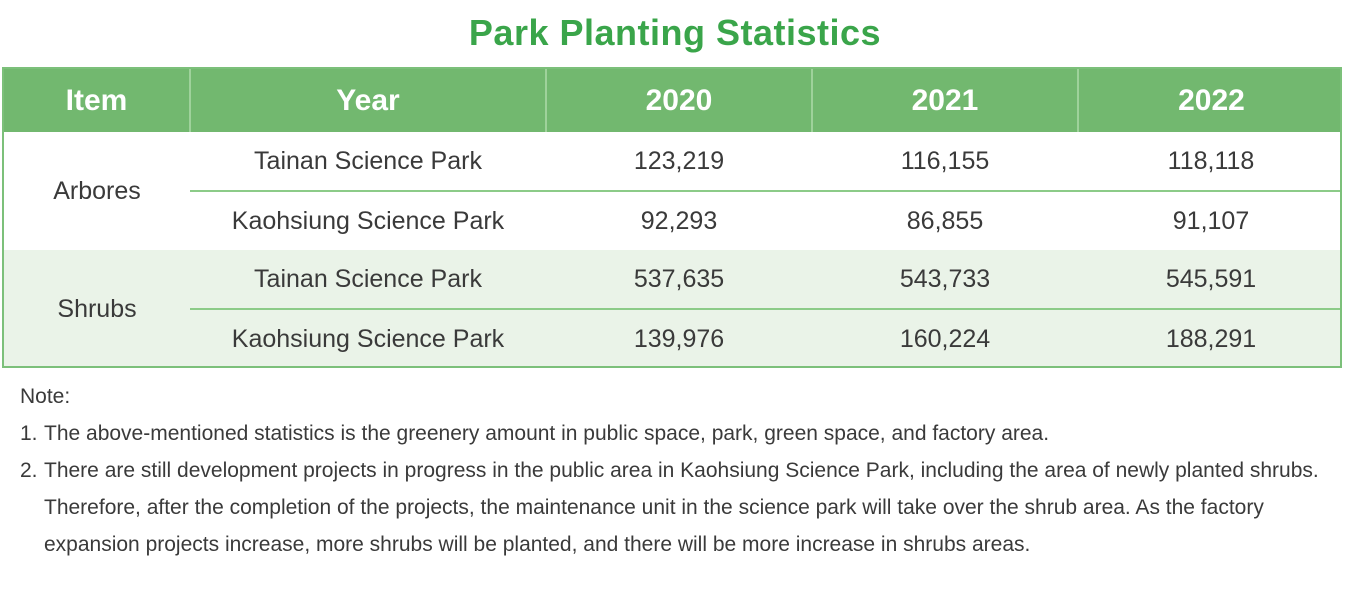 Image resolution: width=1350 pixels, height=603 pixels. I want to click on value-cell: 188,291, so click(1209, 337).